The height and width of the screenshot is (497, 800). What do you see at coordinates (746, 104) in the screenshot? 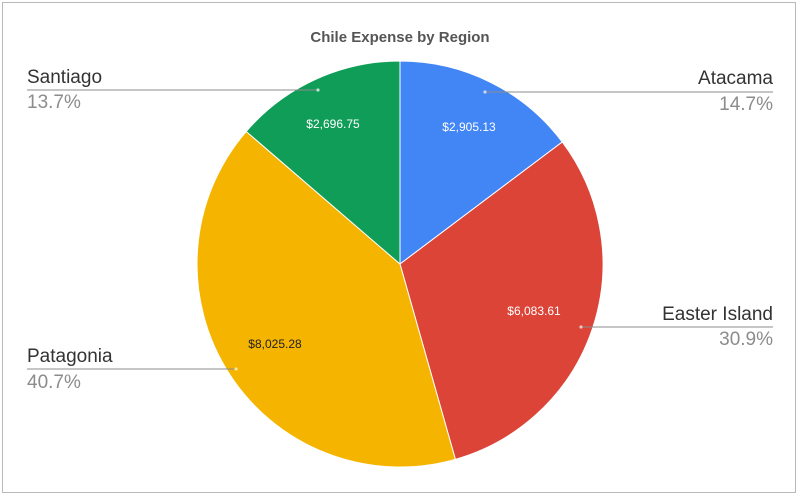
I see `label-percent-atacama: 14.7%` at bounding box center [746, 104].